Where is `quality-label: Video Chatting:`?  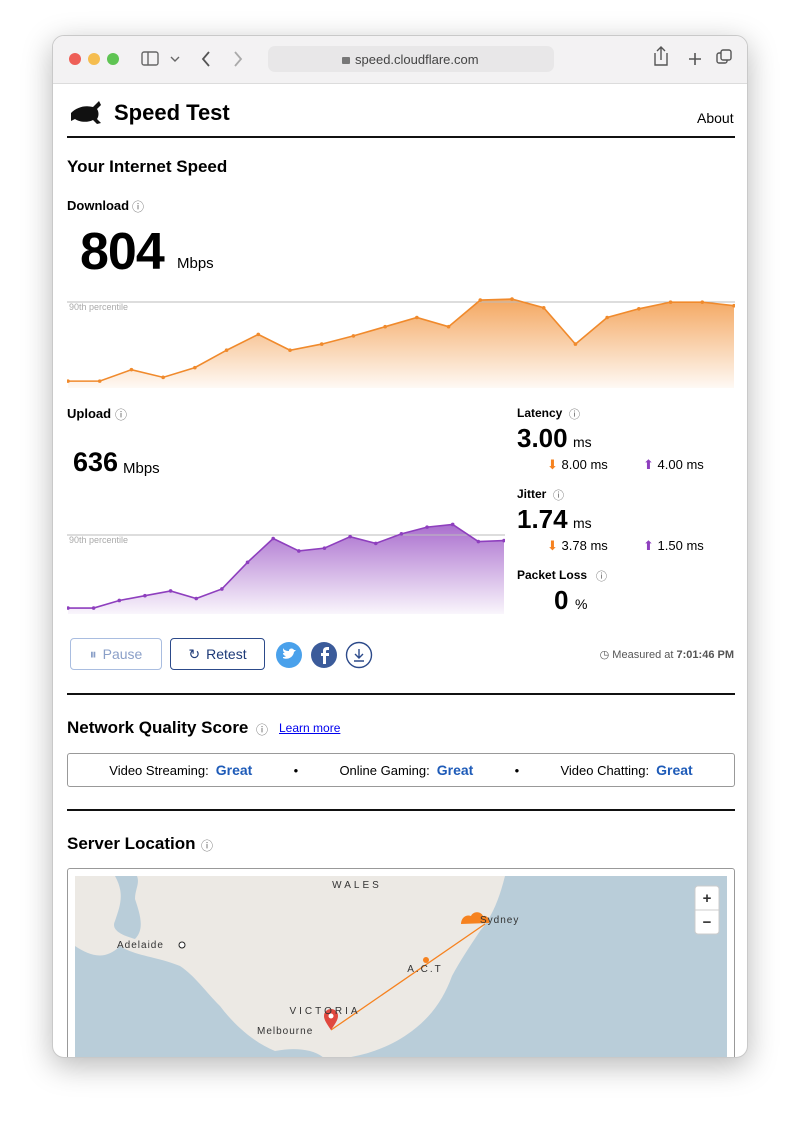
quality-label: Video Chatting: is located at coordinates (605, 770).